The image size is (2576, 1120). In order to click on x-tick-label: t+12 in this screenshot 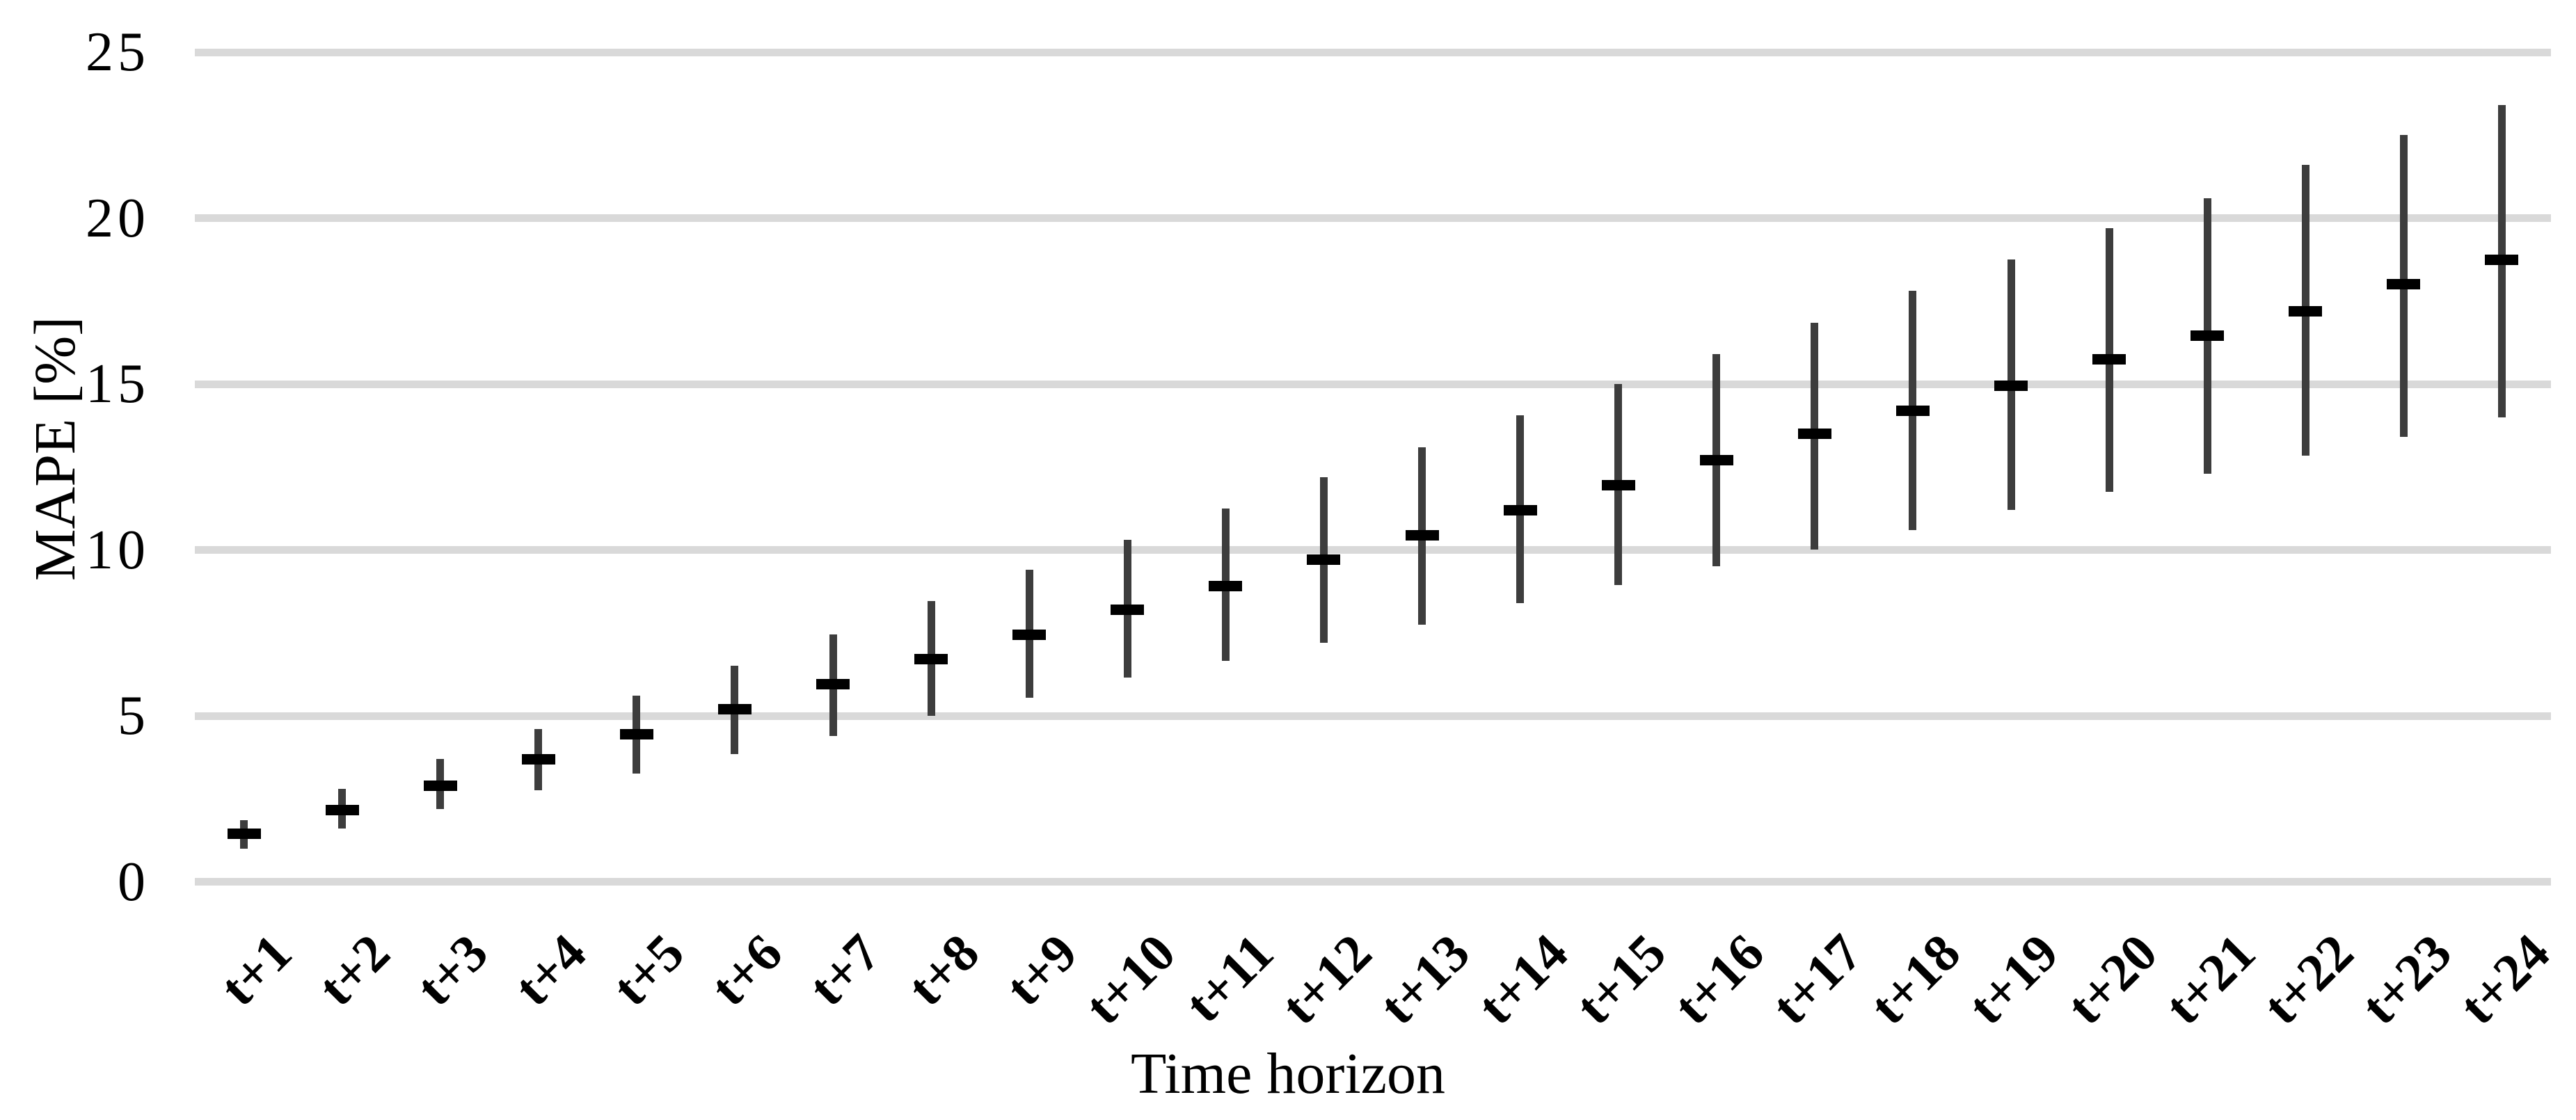, I will do `click(1326, 979)`.